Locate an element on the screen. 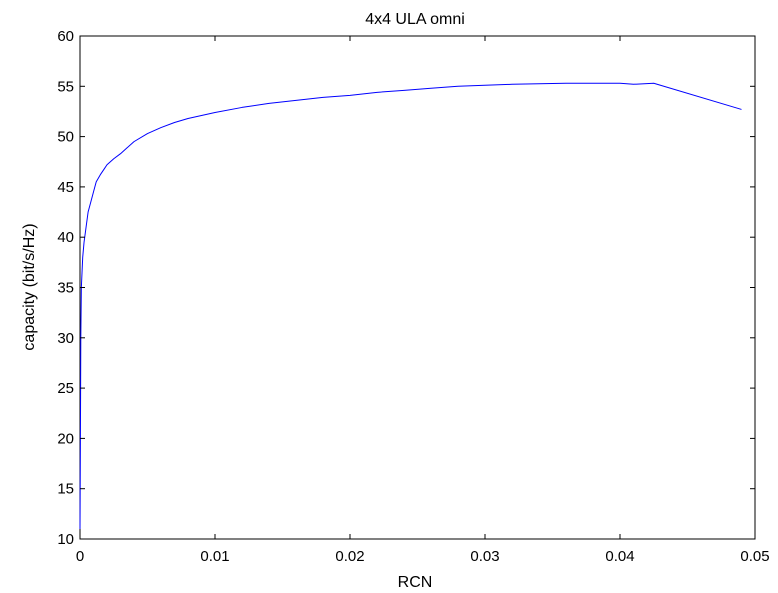 The image size is (778, 593). x-tick-label: 0.02 is located at coordinates (349, 556).